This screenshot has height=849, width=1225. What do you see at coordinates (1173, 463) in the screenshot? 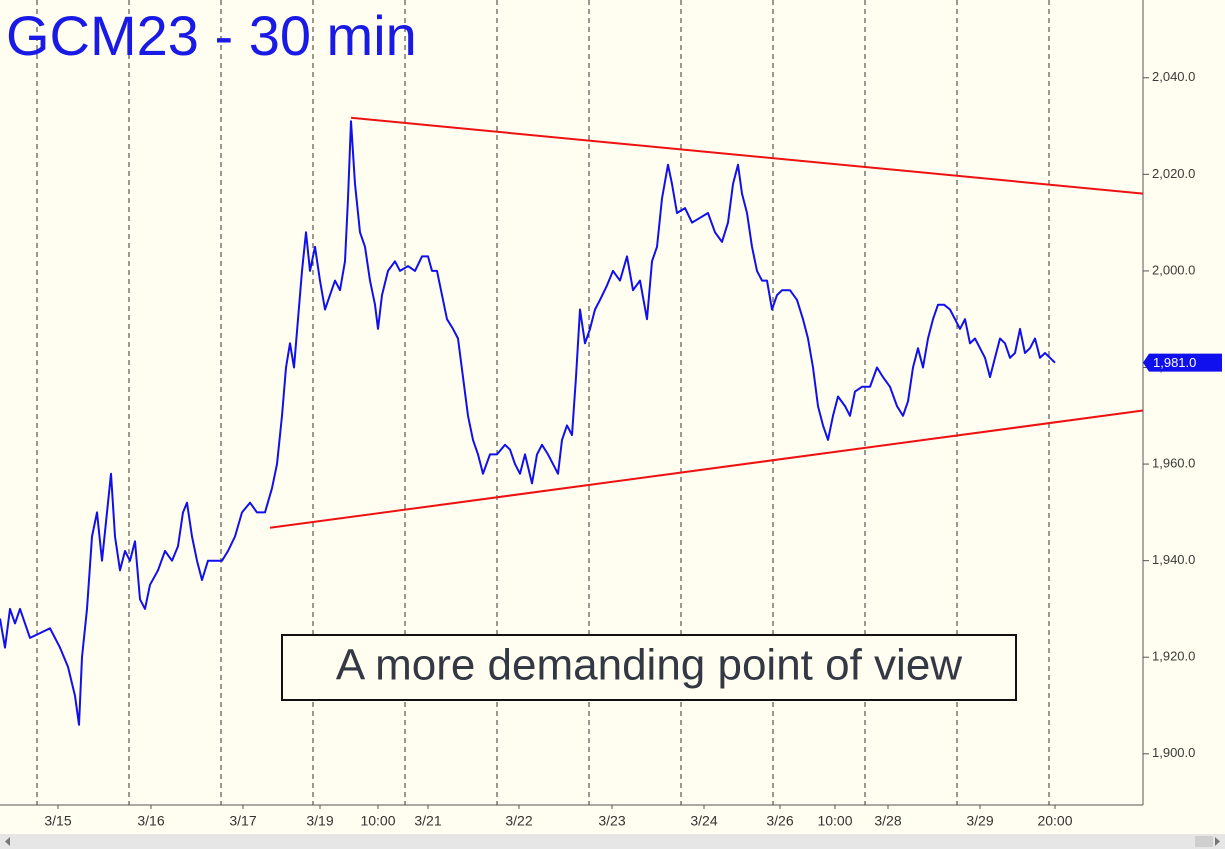
I see `y-tick-label: 1,960.0` at bounding box center [1173, 463].